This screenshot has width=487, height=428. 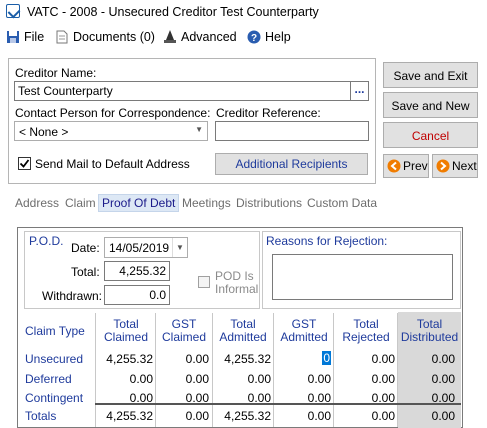 I want to click on pod-section-label: P.O.D., so click(x=46, y=241).